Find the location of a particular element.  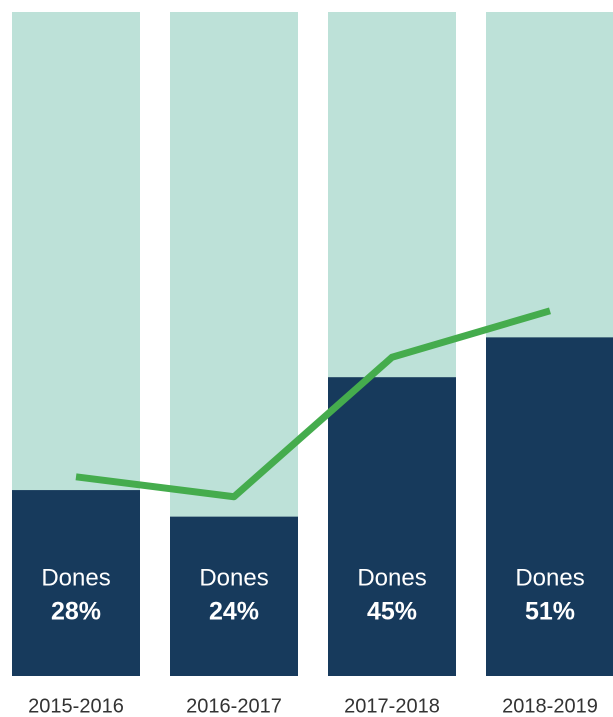

x-tick-label: 2017-2018 is located at coordinates (392, 706).